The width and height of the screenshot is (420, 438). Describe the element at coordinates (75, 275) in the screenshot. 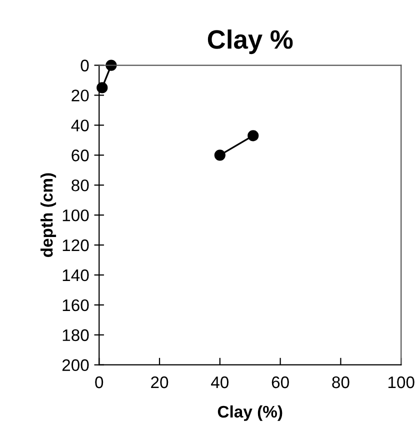

I see `y-tick-label: 140` at that location.